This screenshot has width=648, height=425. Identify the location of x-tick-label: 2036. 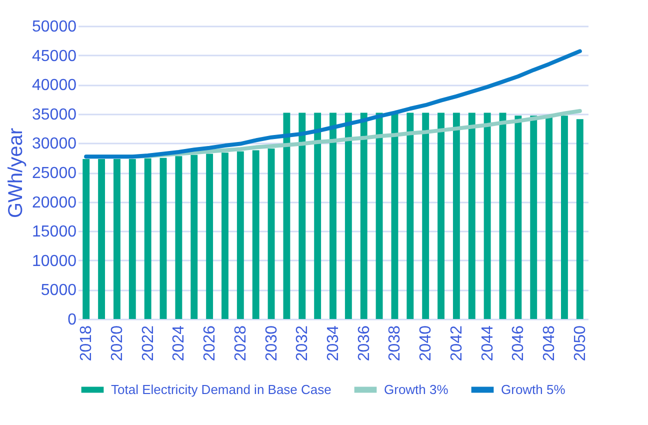
(364, 343).